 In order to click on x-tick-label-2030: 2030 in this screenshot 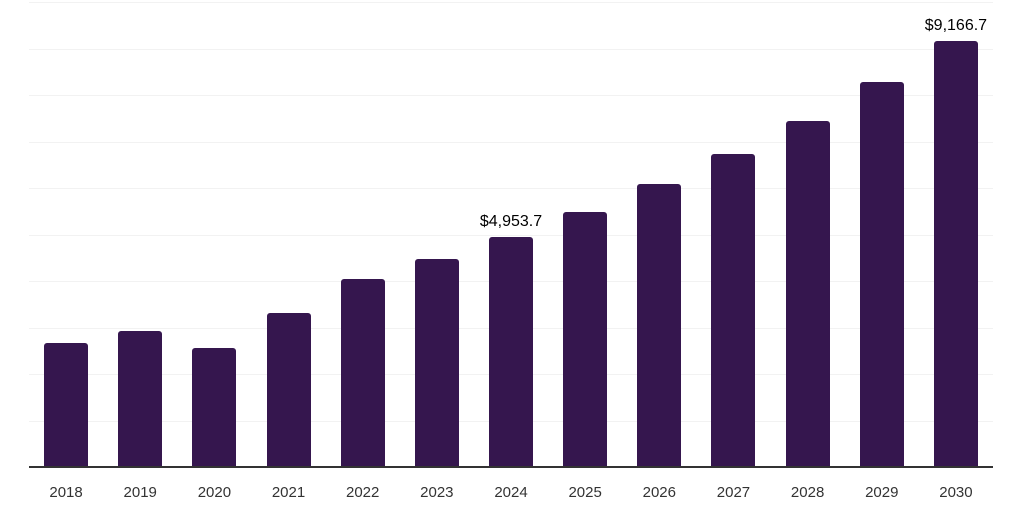, I will do `click(956, 492)`.